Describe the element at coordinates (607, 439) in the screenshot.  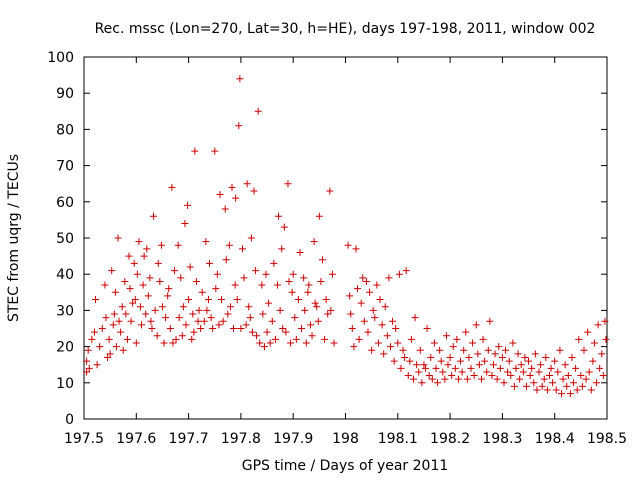
I see `x-tick-label: 198.5` at that location.